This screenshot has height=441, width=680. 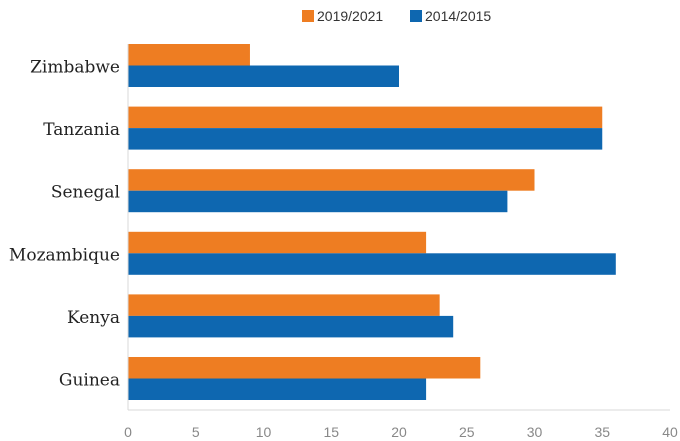 I want to click on x-tick-label-25: 25, so click(x=467, y=432).